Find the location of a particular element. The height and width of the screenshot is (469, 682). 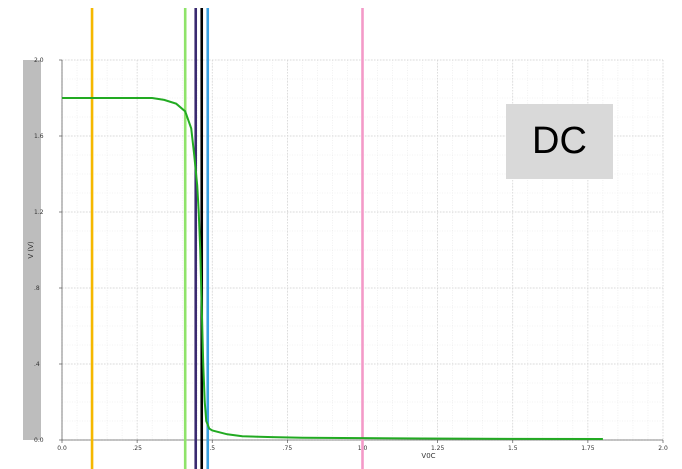

y-axis-label: V (V) is located at coordinates (31, 250).